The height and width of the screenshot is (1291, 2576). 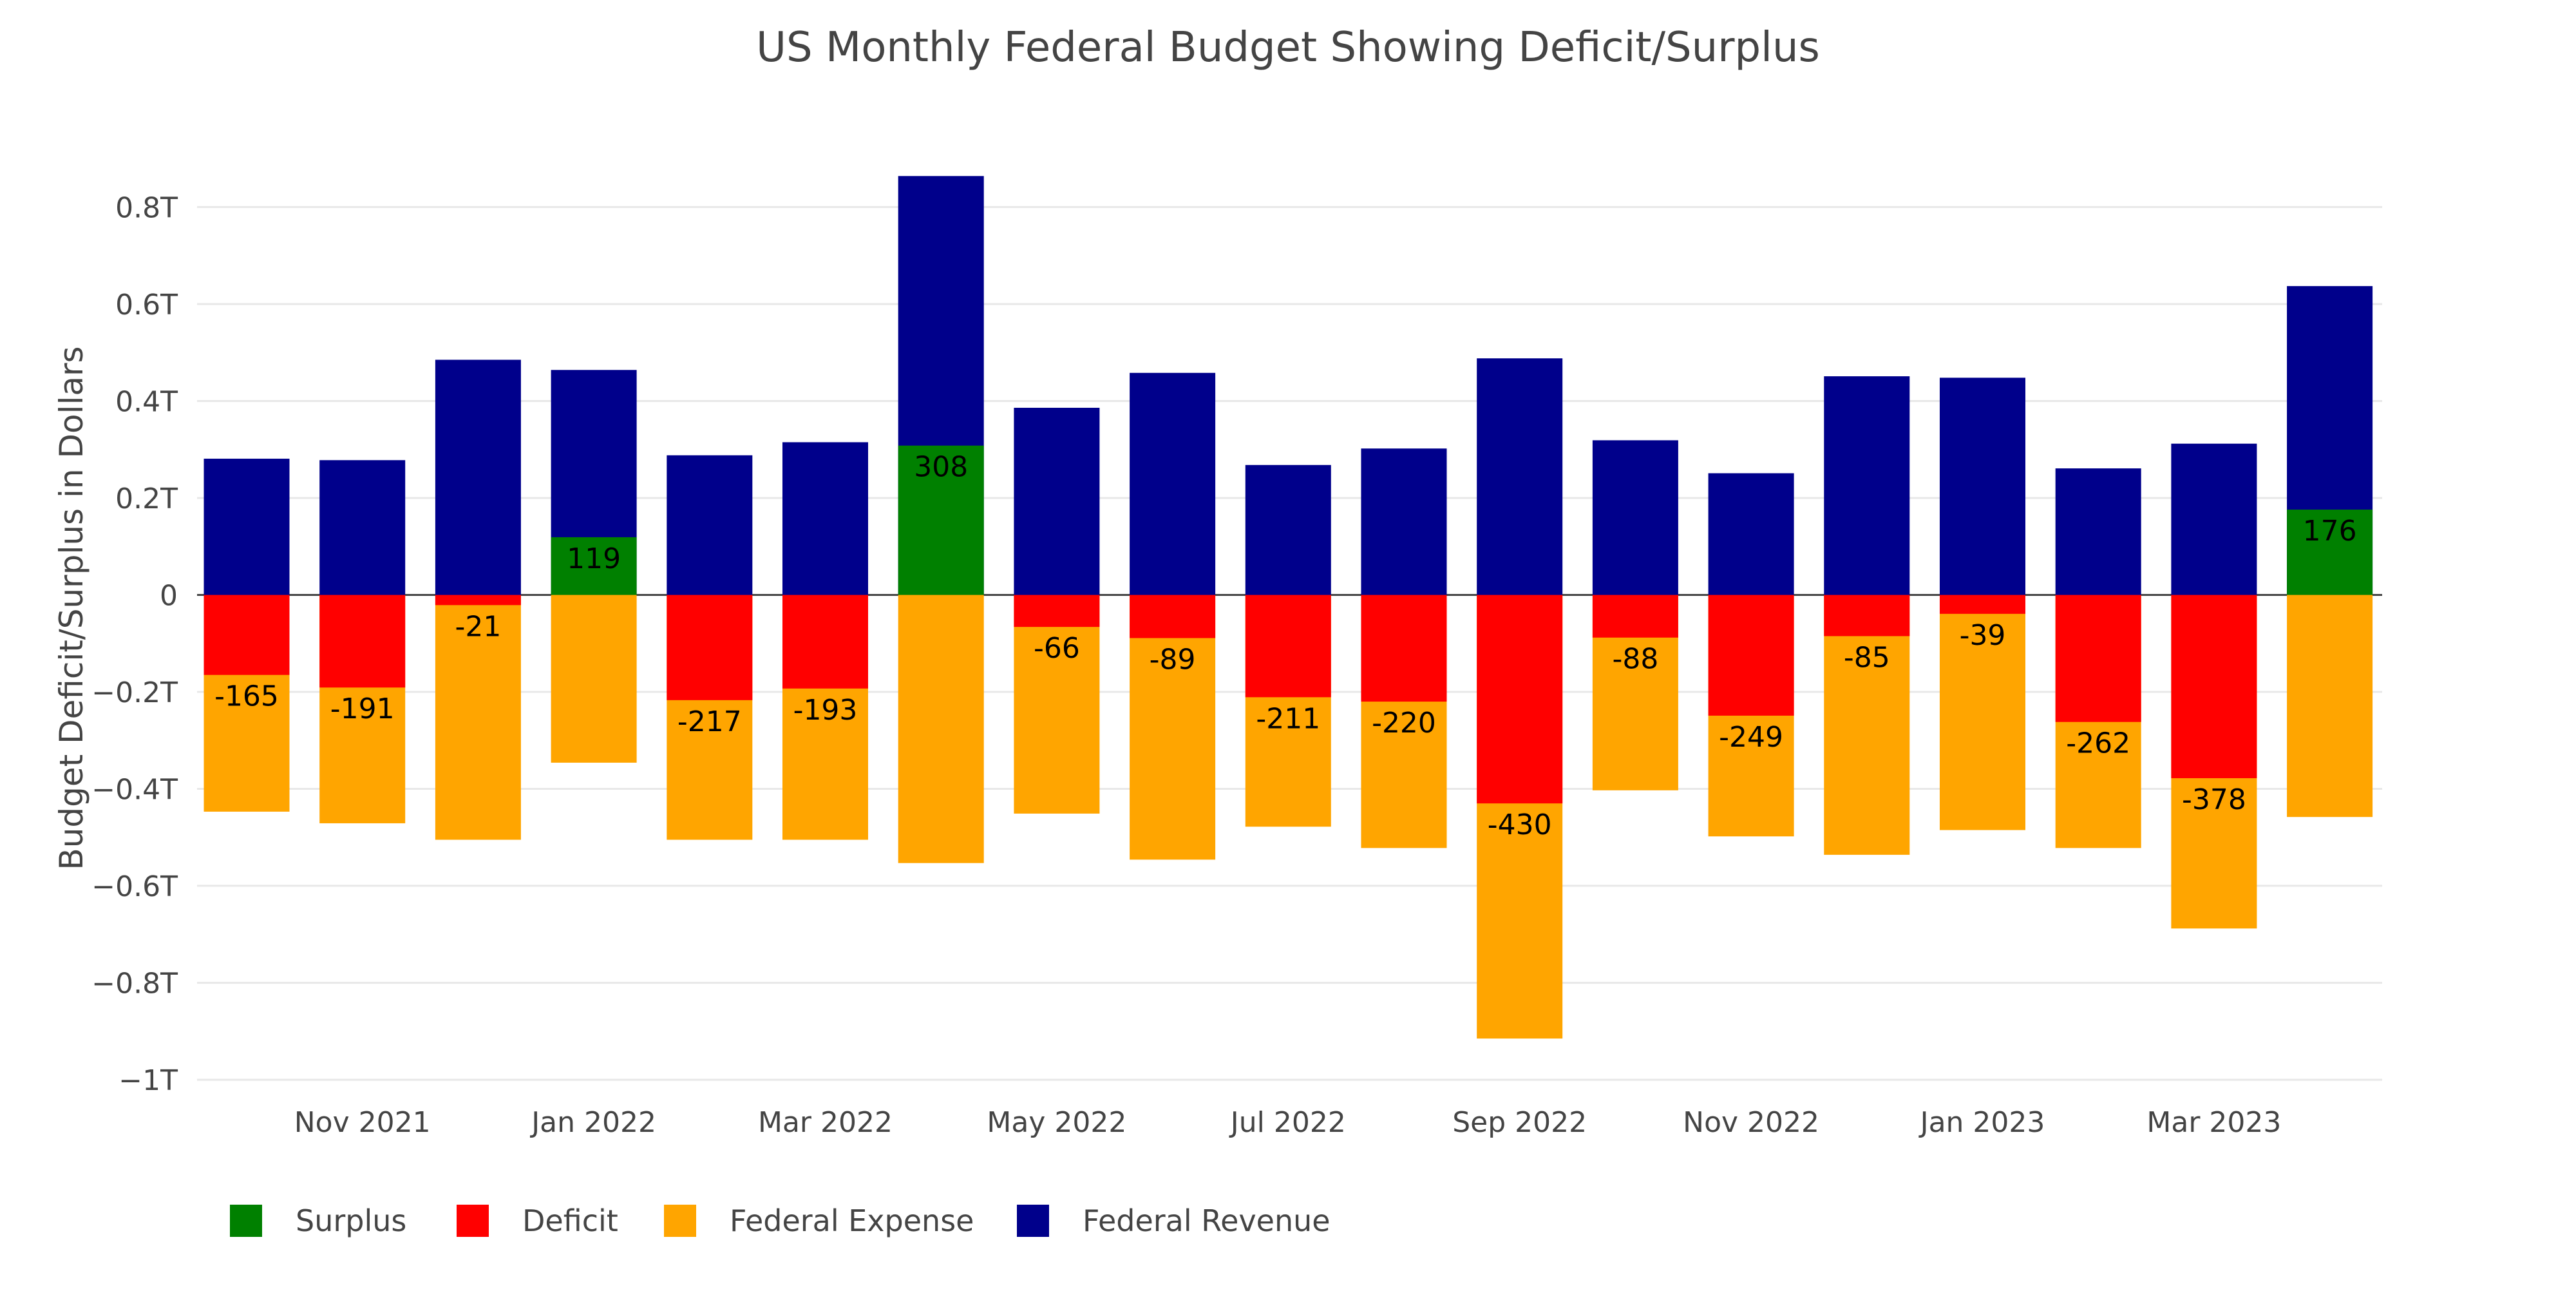 What do you see at coordinates (363, 709) in the screenshot?
I see `data-label: -191` at bounding box center [363, 709].